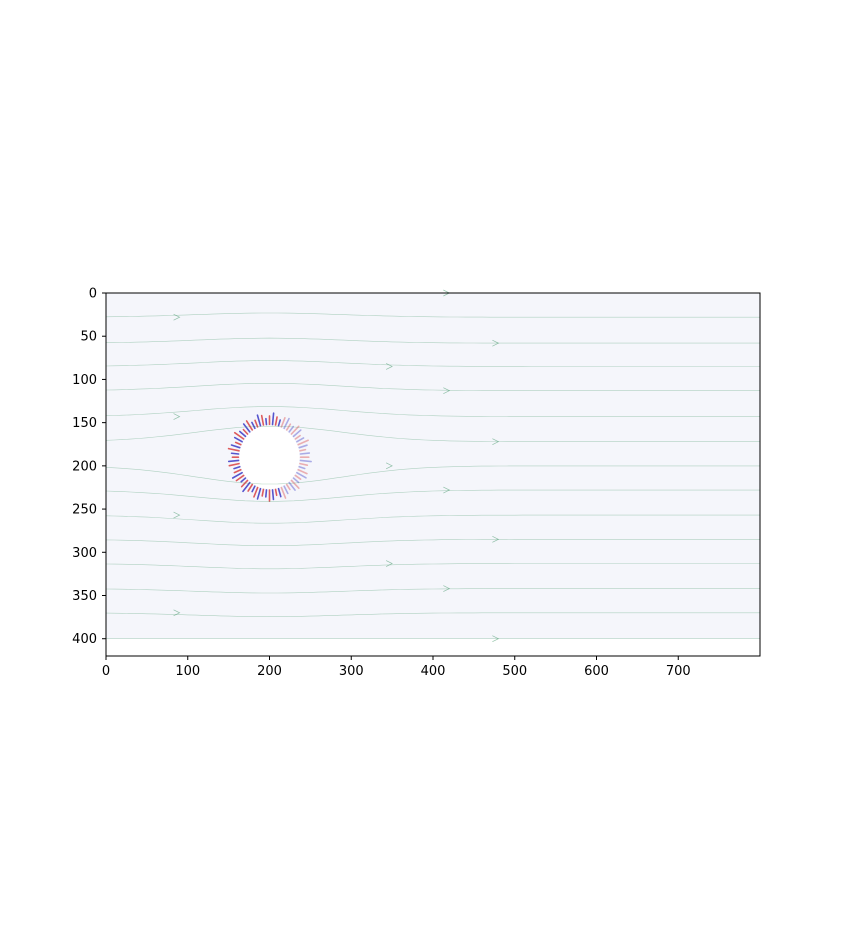 The height and width of the screenshot is (939, 844). What do you see at coordinates (84, 510) in the screenshot?
I see `y-tick-label: 250` at bounding box center [84, 510].